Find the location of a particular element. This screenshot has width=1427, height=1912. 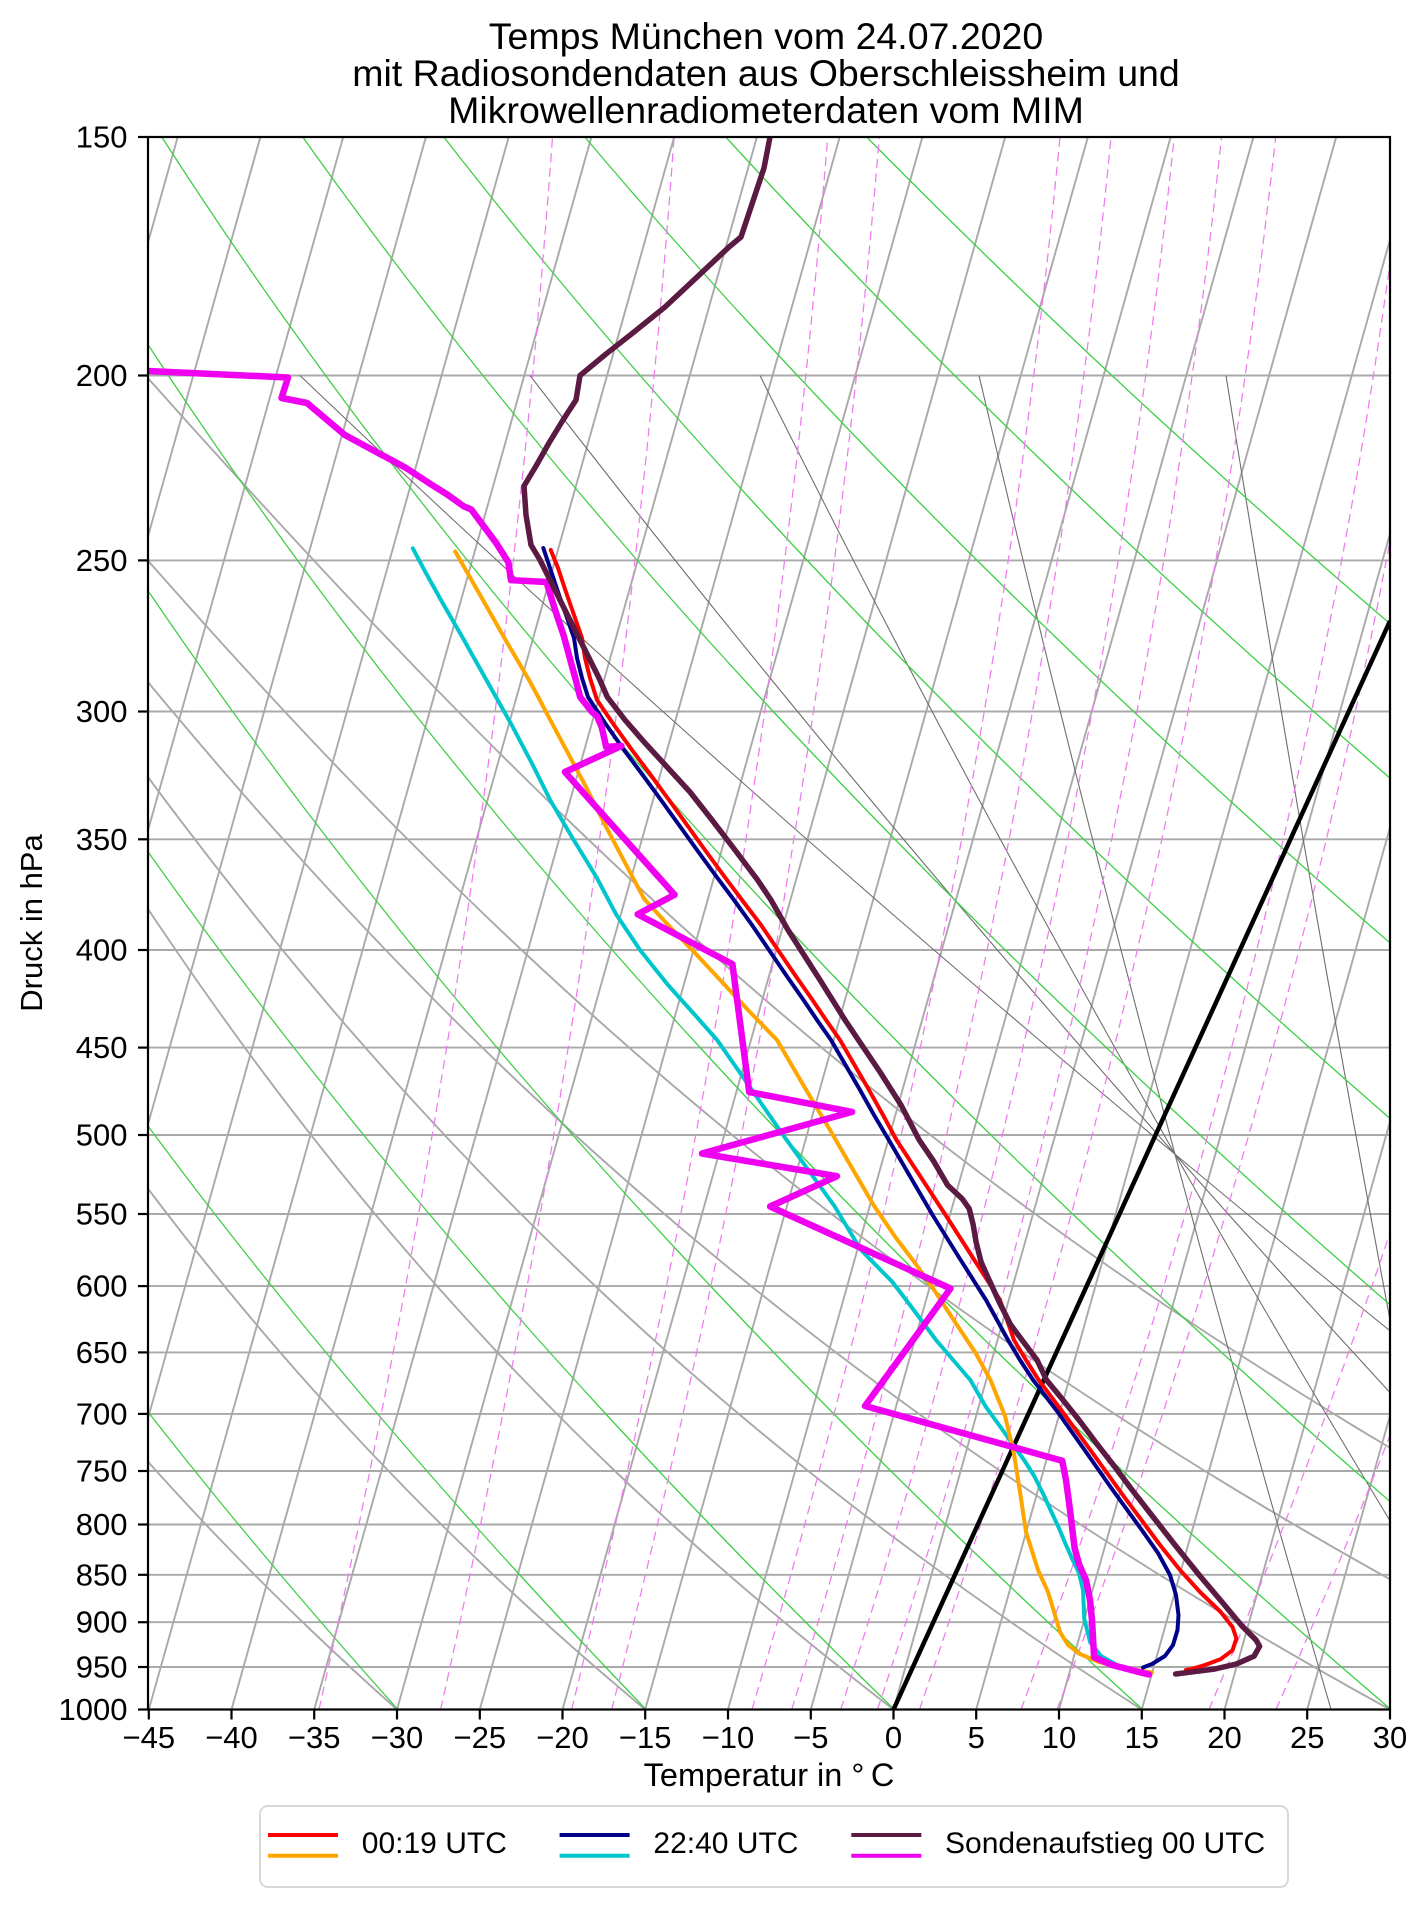

svg-text: 25 is located at coordinates (1307, 1737).